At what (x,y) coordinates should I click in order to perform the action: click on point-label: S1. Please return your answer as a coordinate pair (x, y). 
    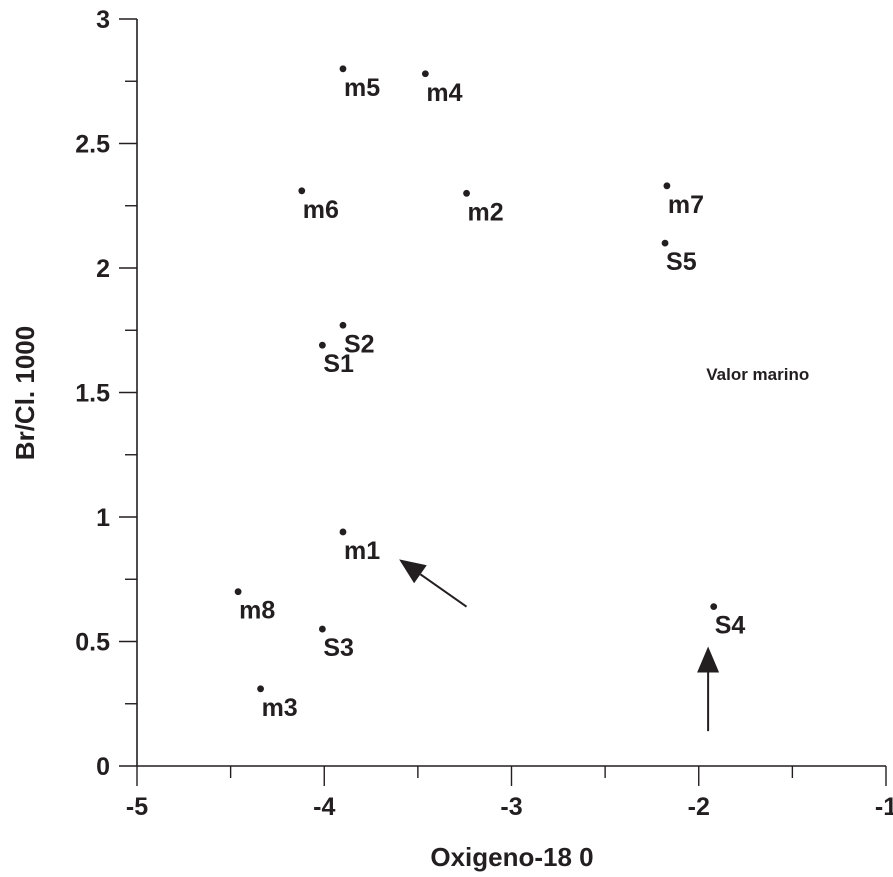
    Looking at the image, I should click on (338, 364).